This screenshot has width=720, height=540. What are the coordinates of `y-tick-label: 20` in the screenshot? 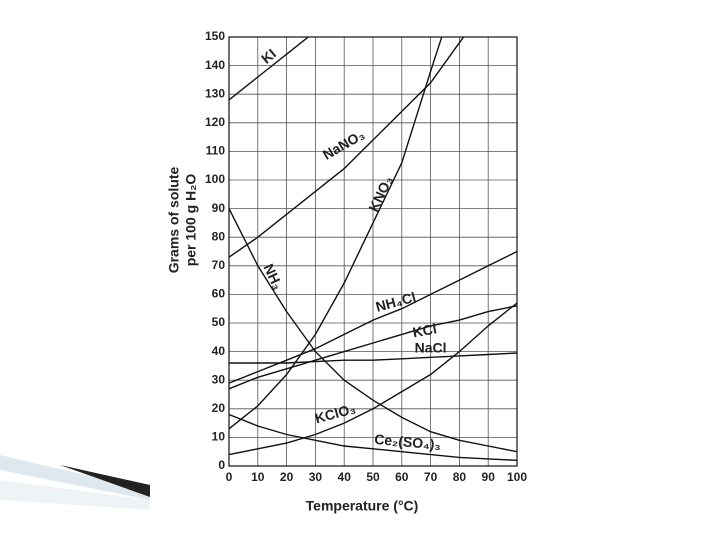 It's located at (219, 408).